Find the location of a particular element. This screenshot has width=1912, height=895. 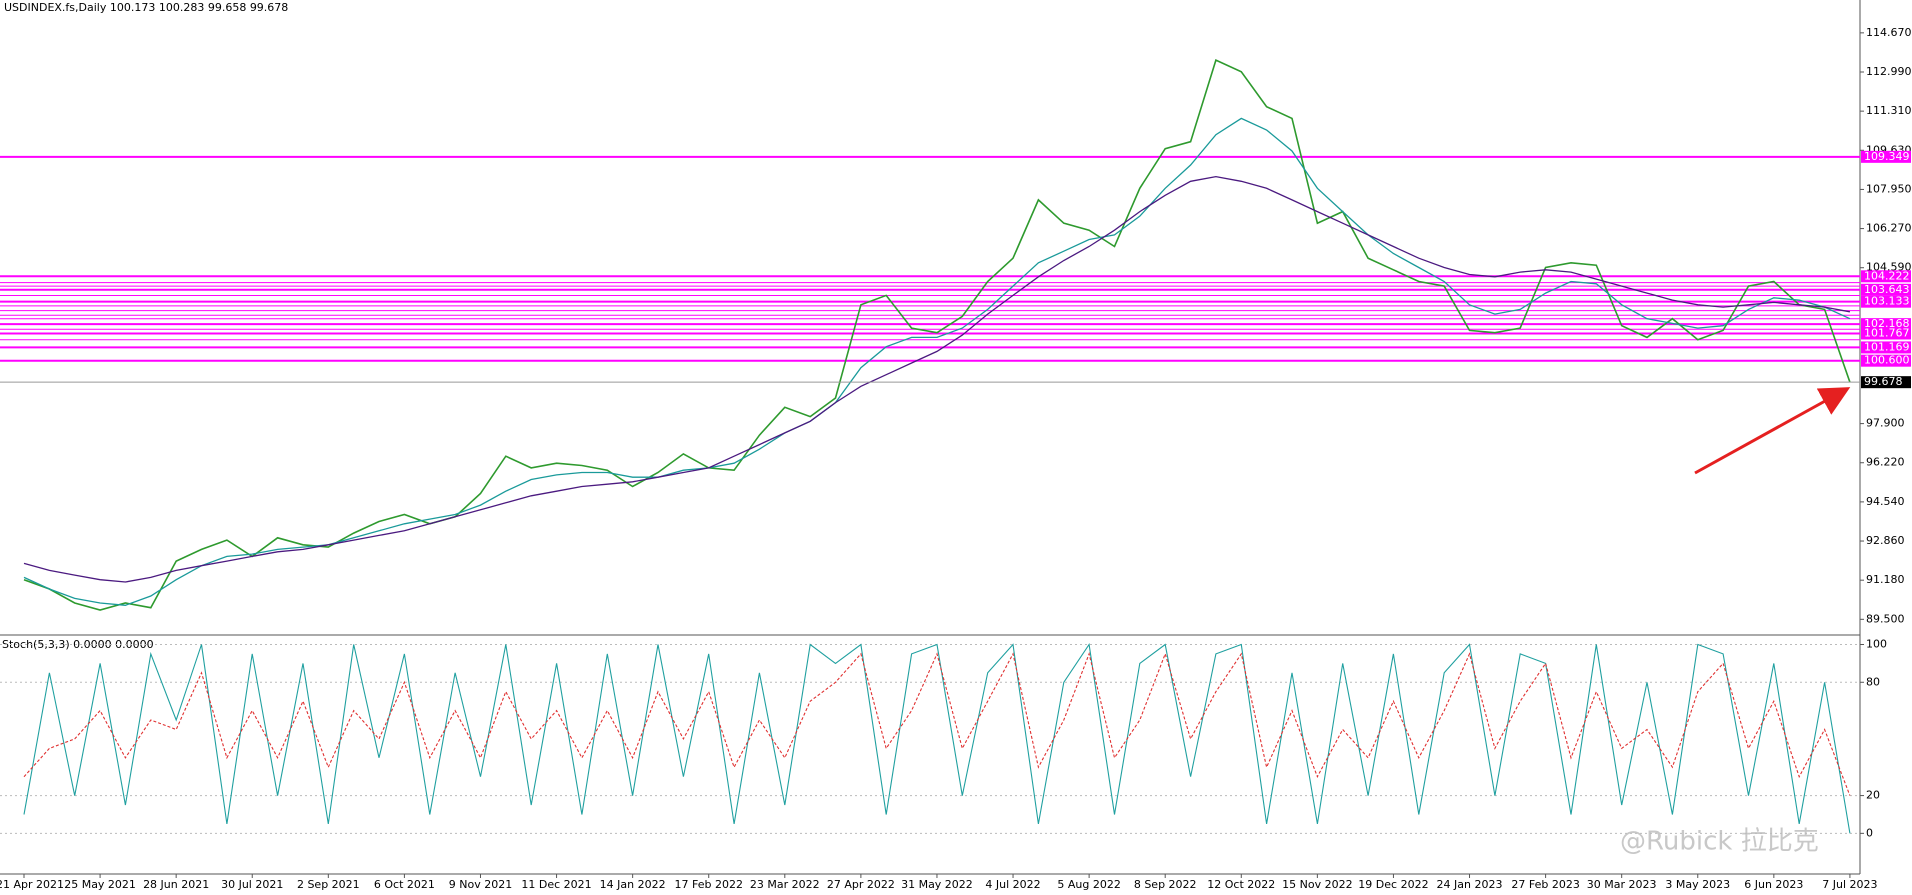

level-label: 102.168 is located at coordinates (1887, 323).